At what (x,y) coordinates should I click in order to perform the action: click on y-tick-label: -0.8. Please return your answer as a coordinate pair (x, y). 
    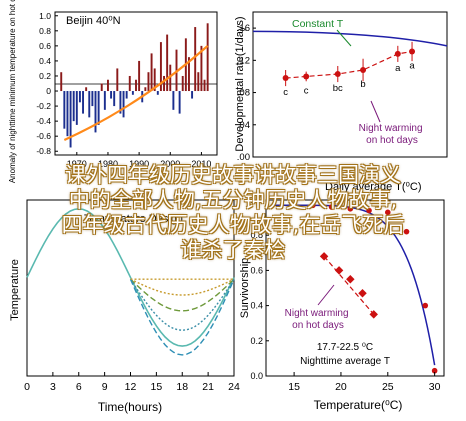
    Looking at the image, I should click on (43, 151).